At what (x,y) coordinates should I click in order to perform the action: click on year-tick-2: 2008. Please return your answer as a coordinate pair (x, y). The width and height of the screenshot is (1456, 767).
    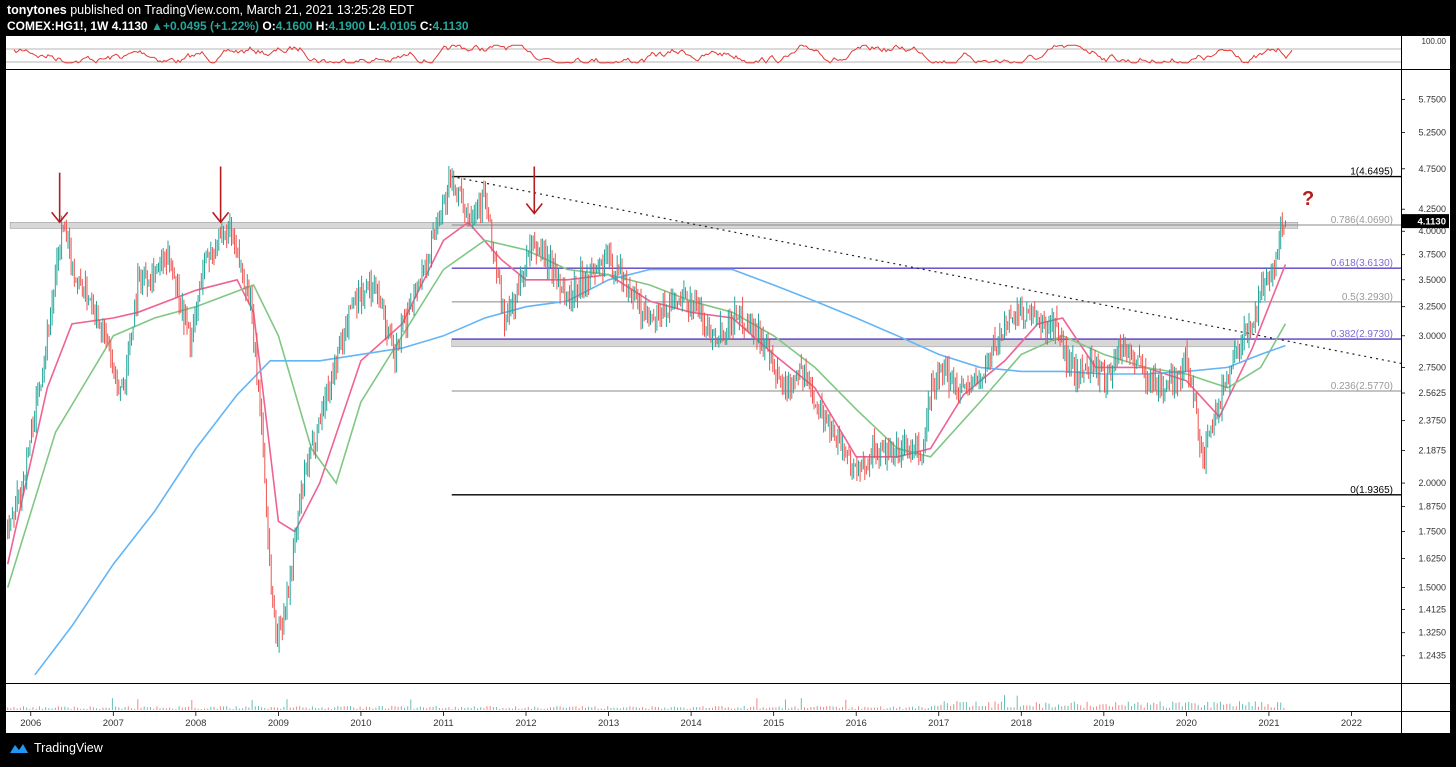
    Looking at the image, I should click on (195, 723).